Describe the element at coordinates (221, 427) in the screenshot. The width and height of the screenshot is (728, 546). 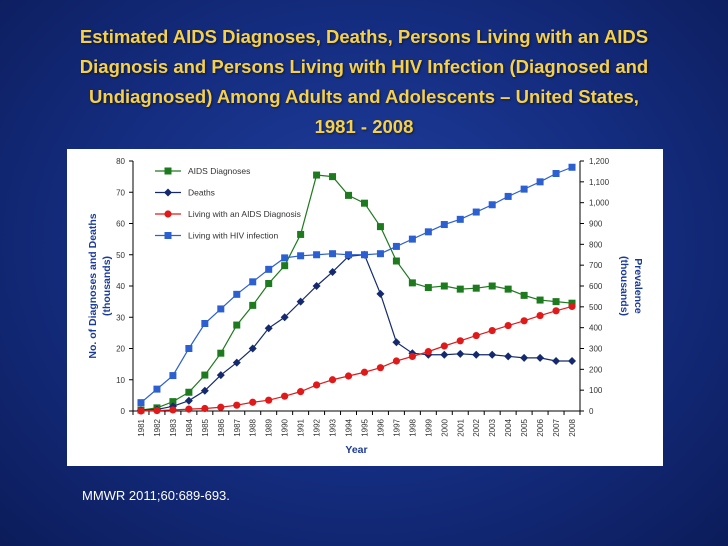
I see `x-tick-label: 1986` at that location.